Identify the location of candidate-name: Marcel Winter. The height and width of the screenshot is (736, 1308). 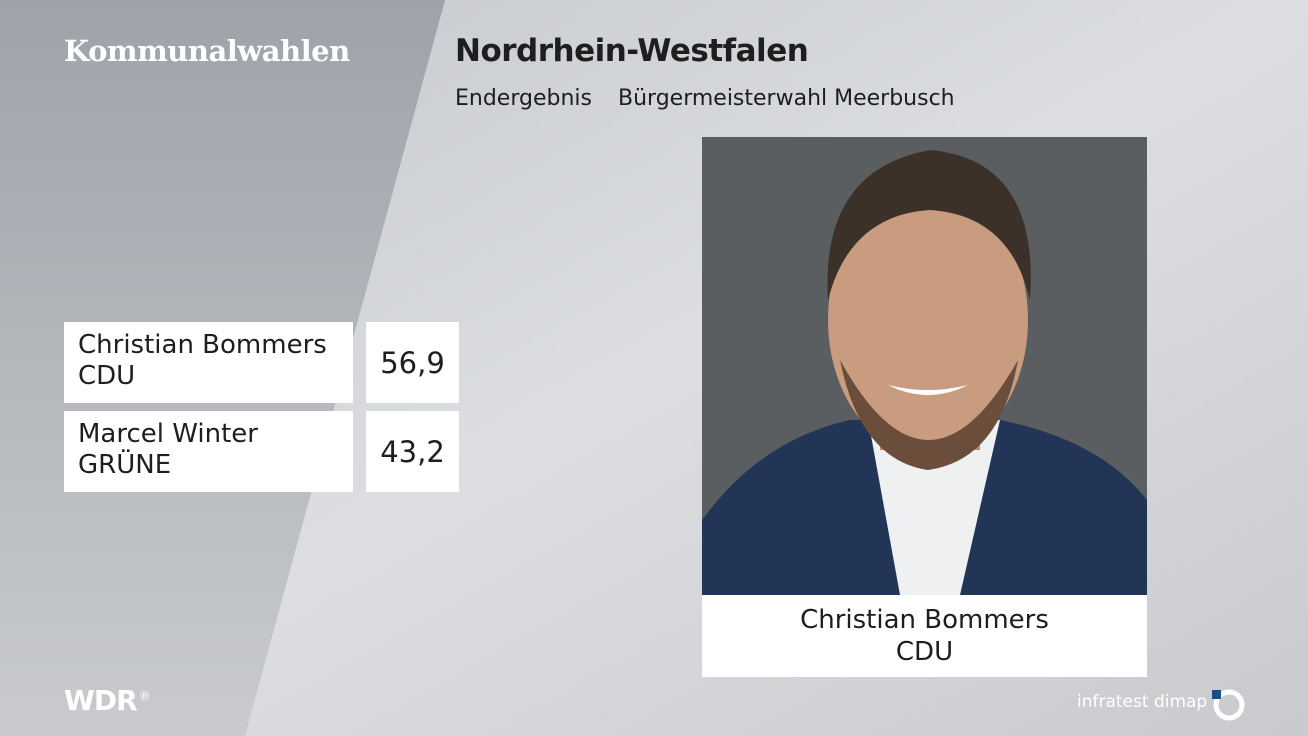
(168, 434).